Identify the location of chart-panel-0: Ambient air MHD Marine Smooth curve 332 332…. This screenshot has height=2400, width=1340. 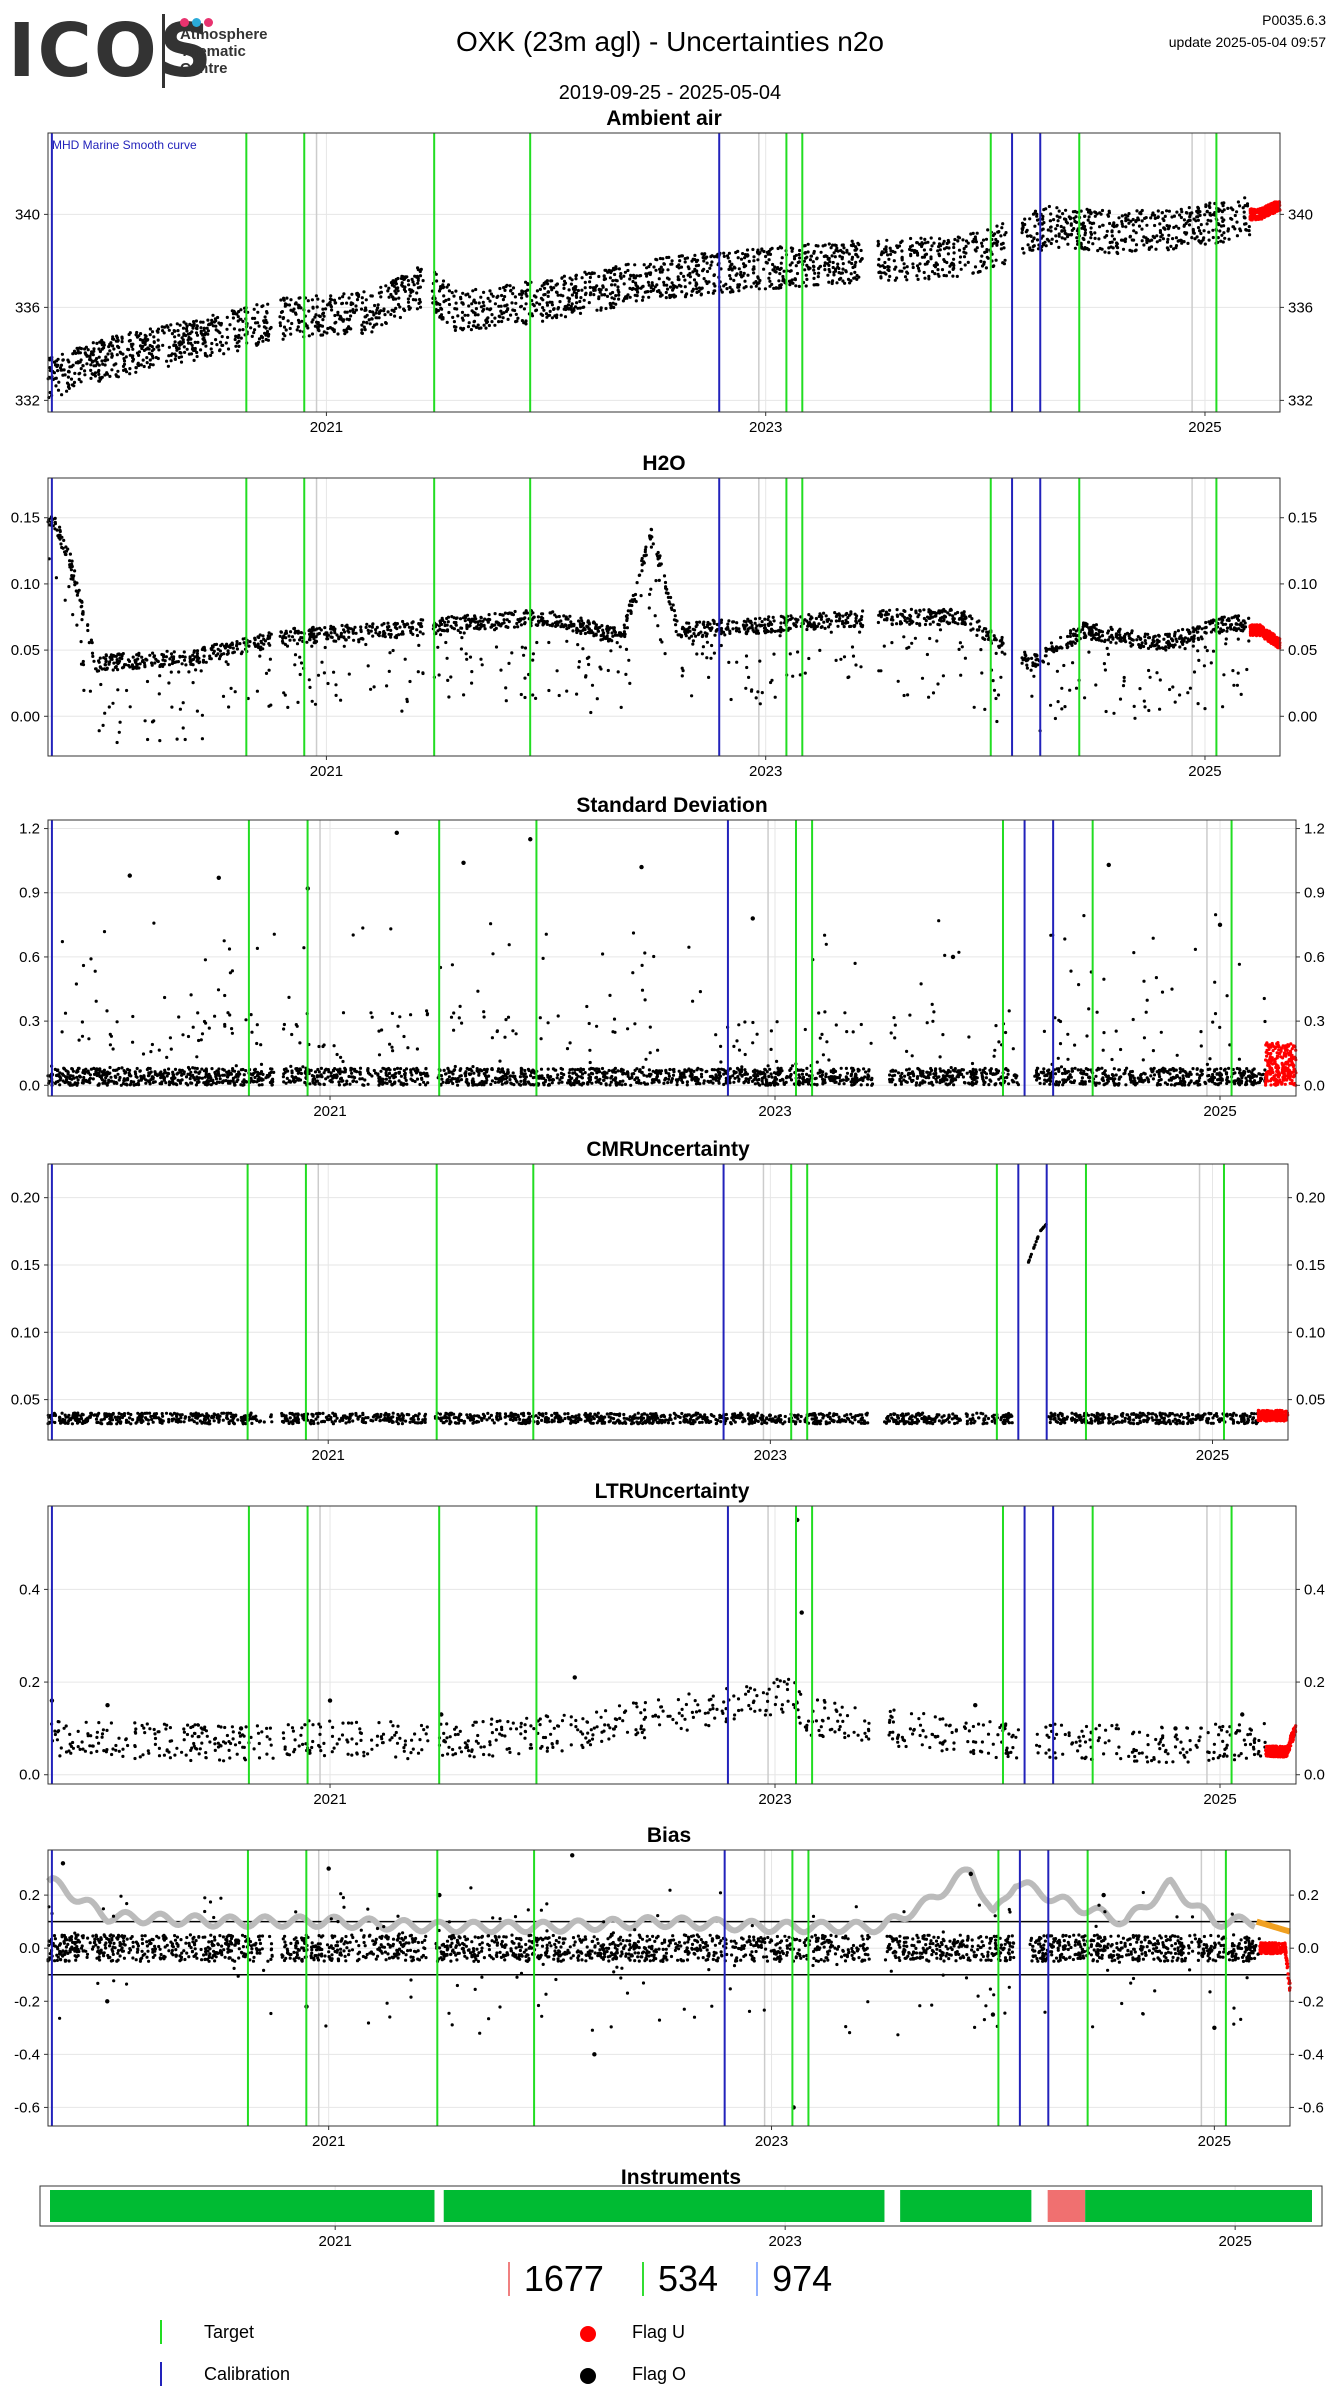
(664, 271).